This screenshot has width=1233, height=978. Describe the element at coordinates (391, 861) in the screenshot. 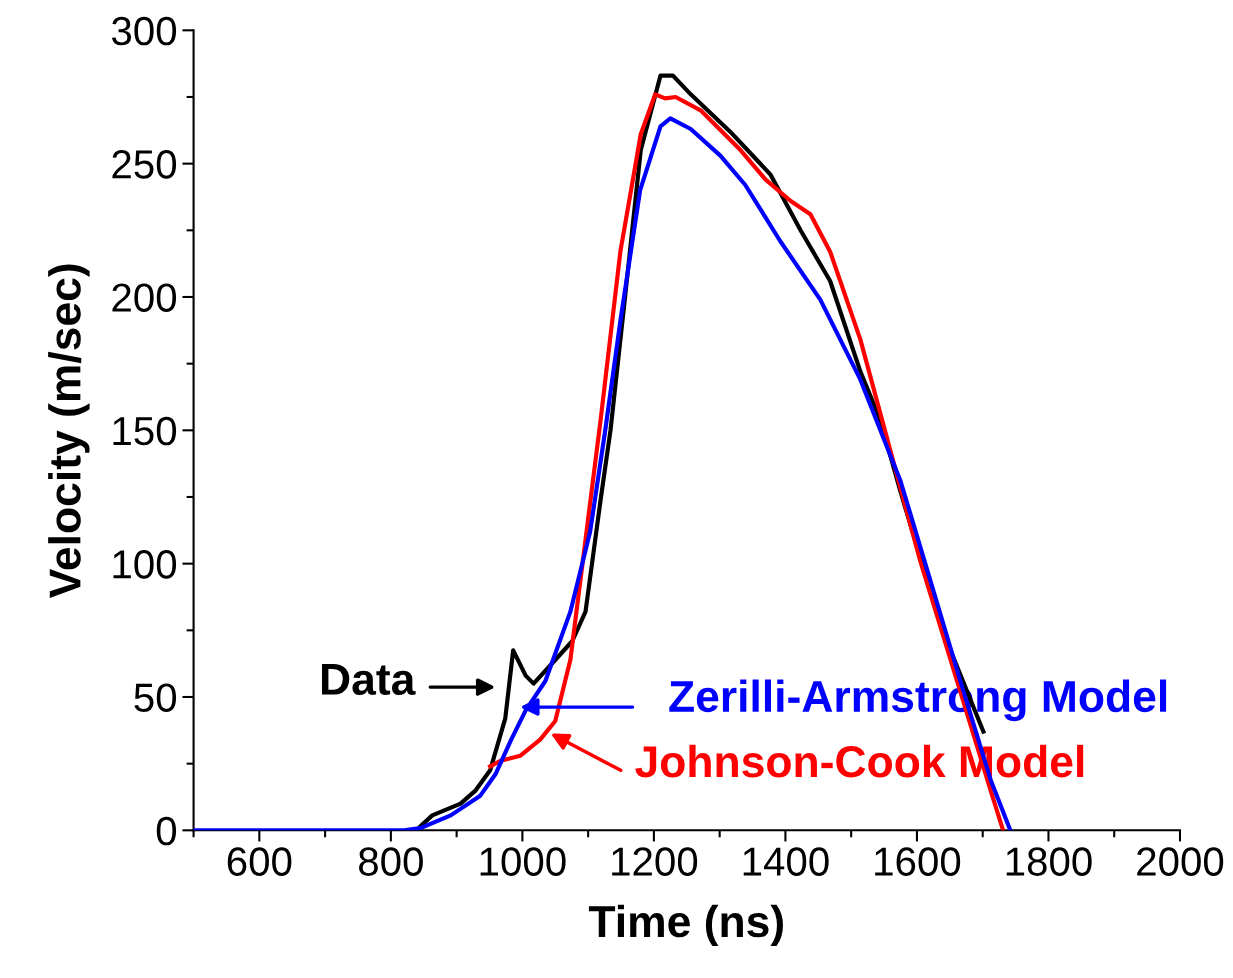

I see `x-tick-label: 800` at that location.